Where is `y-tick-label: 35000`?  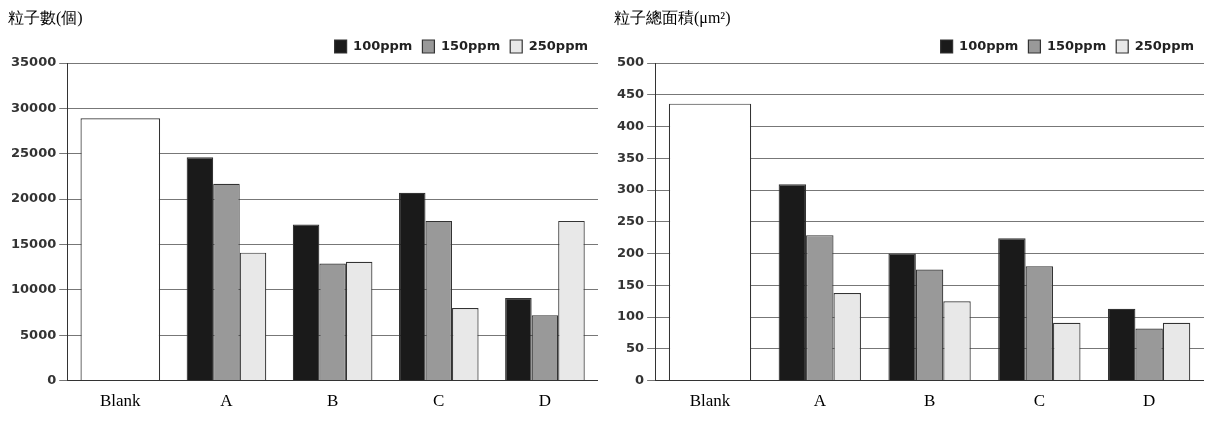 y-tick-label: 35000 is located at coordinates (33, 62).